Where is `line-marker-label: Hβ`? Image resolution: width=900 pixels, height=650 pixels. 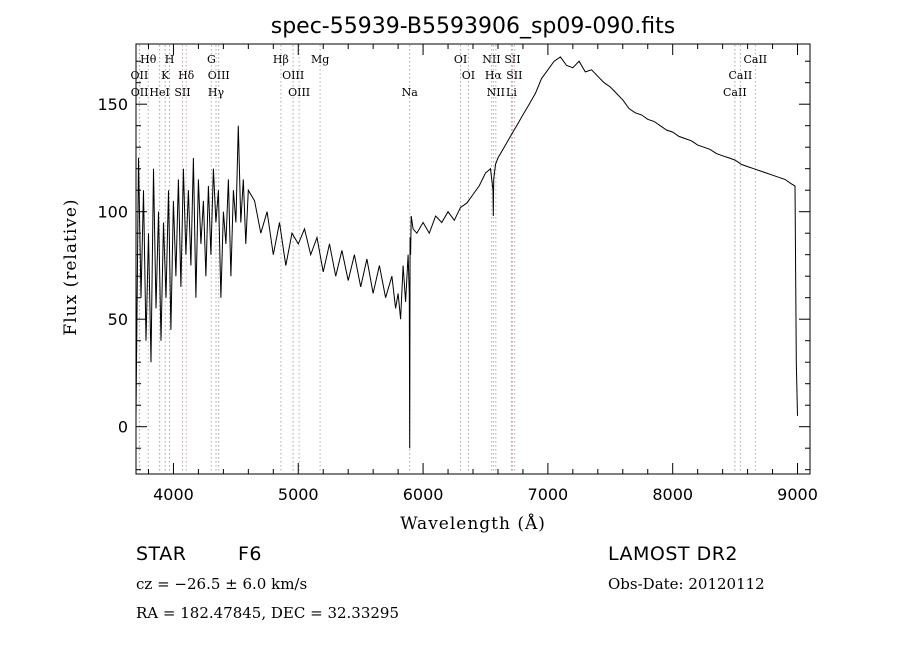
line-marker-label: Hβ is located at coordinates (281, 59).